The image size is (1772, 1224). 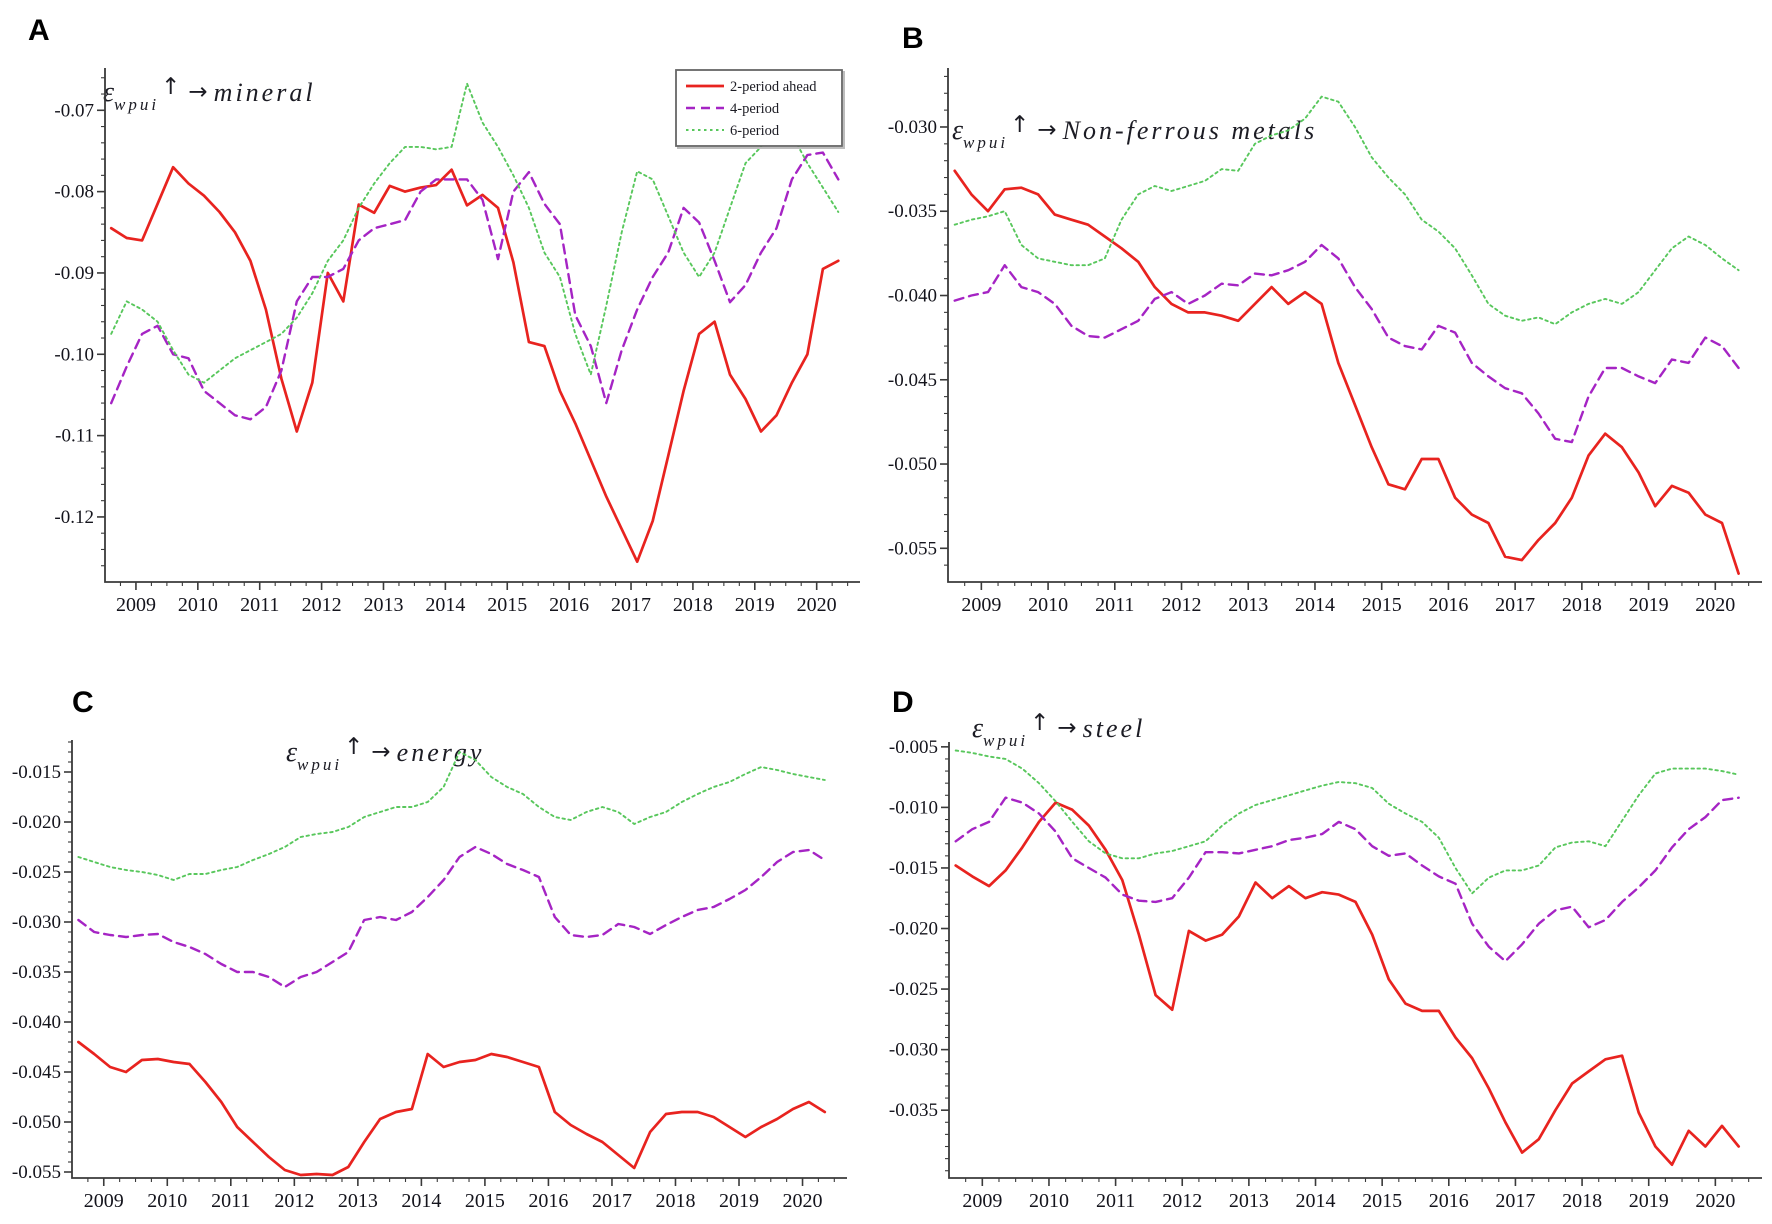 What do you see at coordinates (903, 702) in the screenshot?
I see `panel-d-letter: D` at bounding box center [903, 702].